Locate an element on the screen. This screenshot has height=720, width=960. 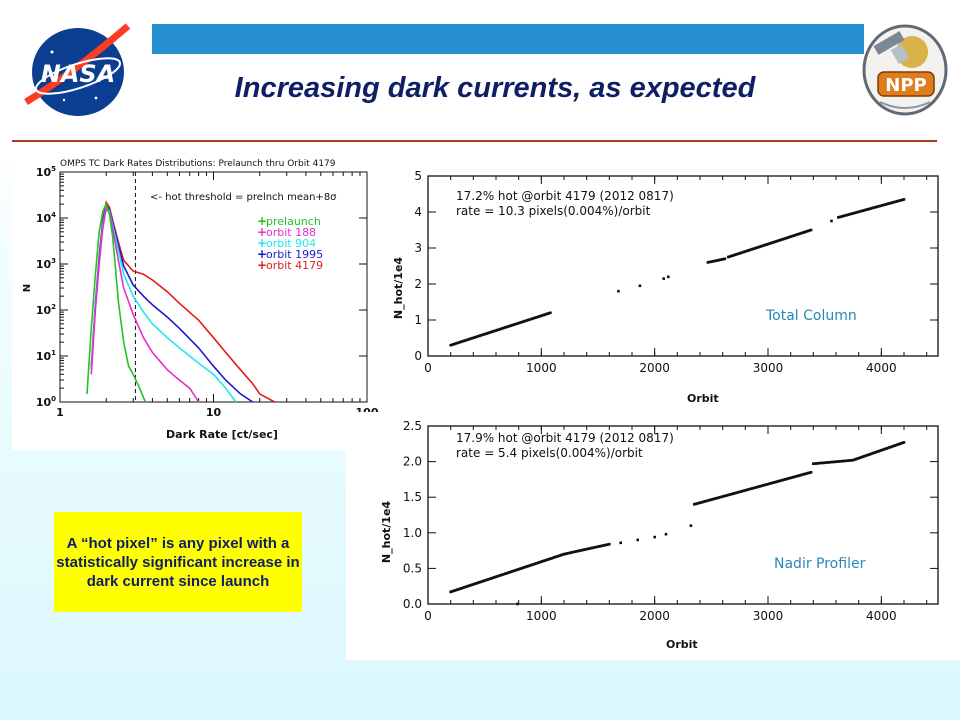
y-tick-label: 2 is located at coordinates (418, 284).